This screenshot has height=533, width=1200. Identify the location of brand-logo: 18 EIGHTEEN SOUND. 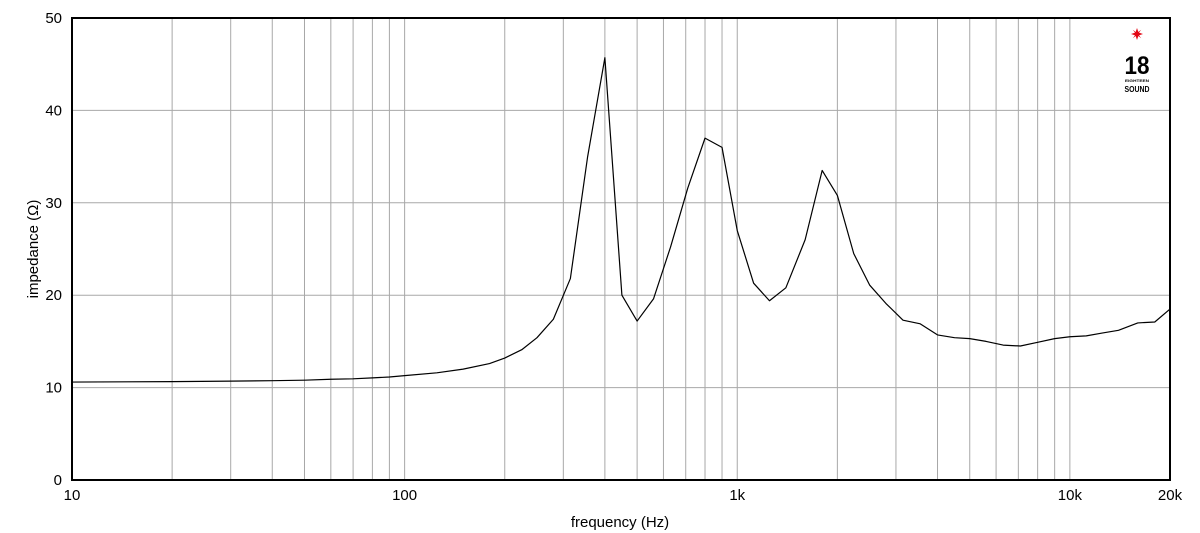
(1137, 61).